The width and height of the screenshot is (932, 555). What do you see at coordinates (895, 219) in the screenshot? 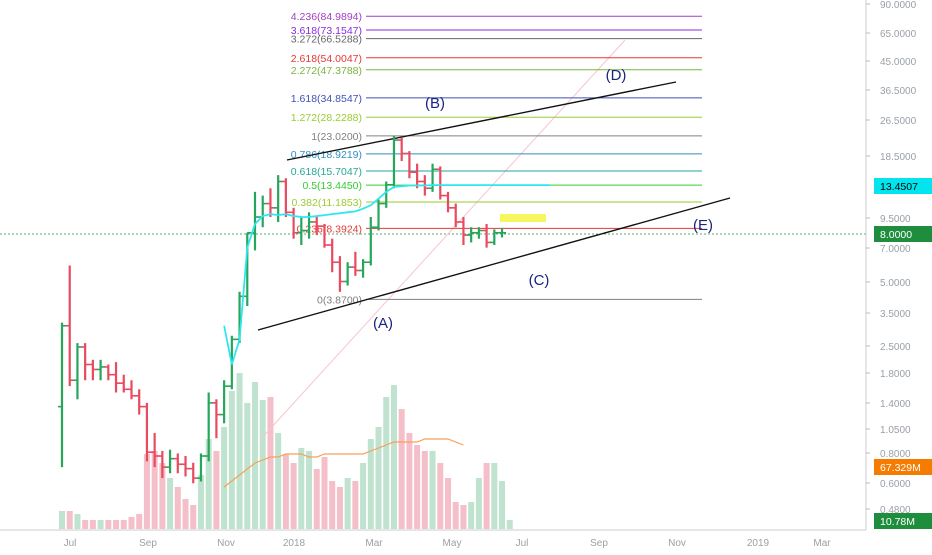
I see `price-axis-tick-label: 9.5000` at bounding box center [895, 219].